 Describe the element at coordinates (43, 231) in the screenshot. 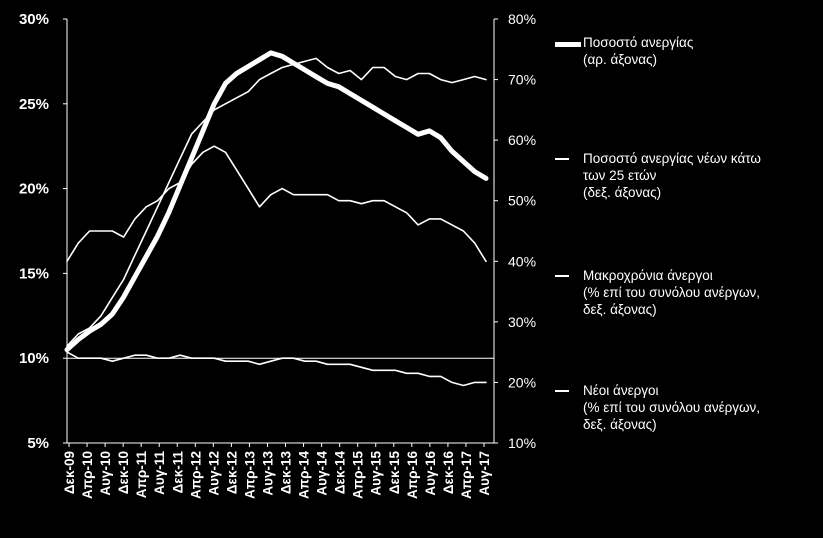

I see `y-left-tick-labels: 5% 10% 15% 20% 25% 30%` at that location.